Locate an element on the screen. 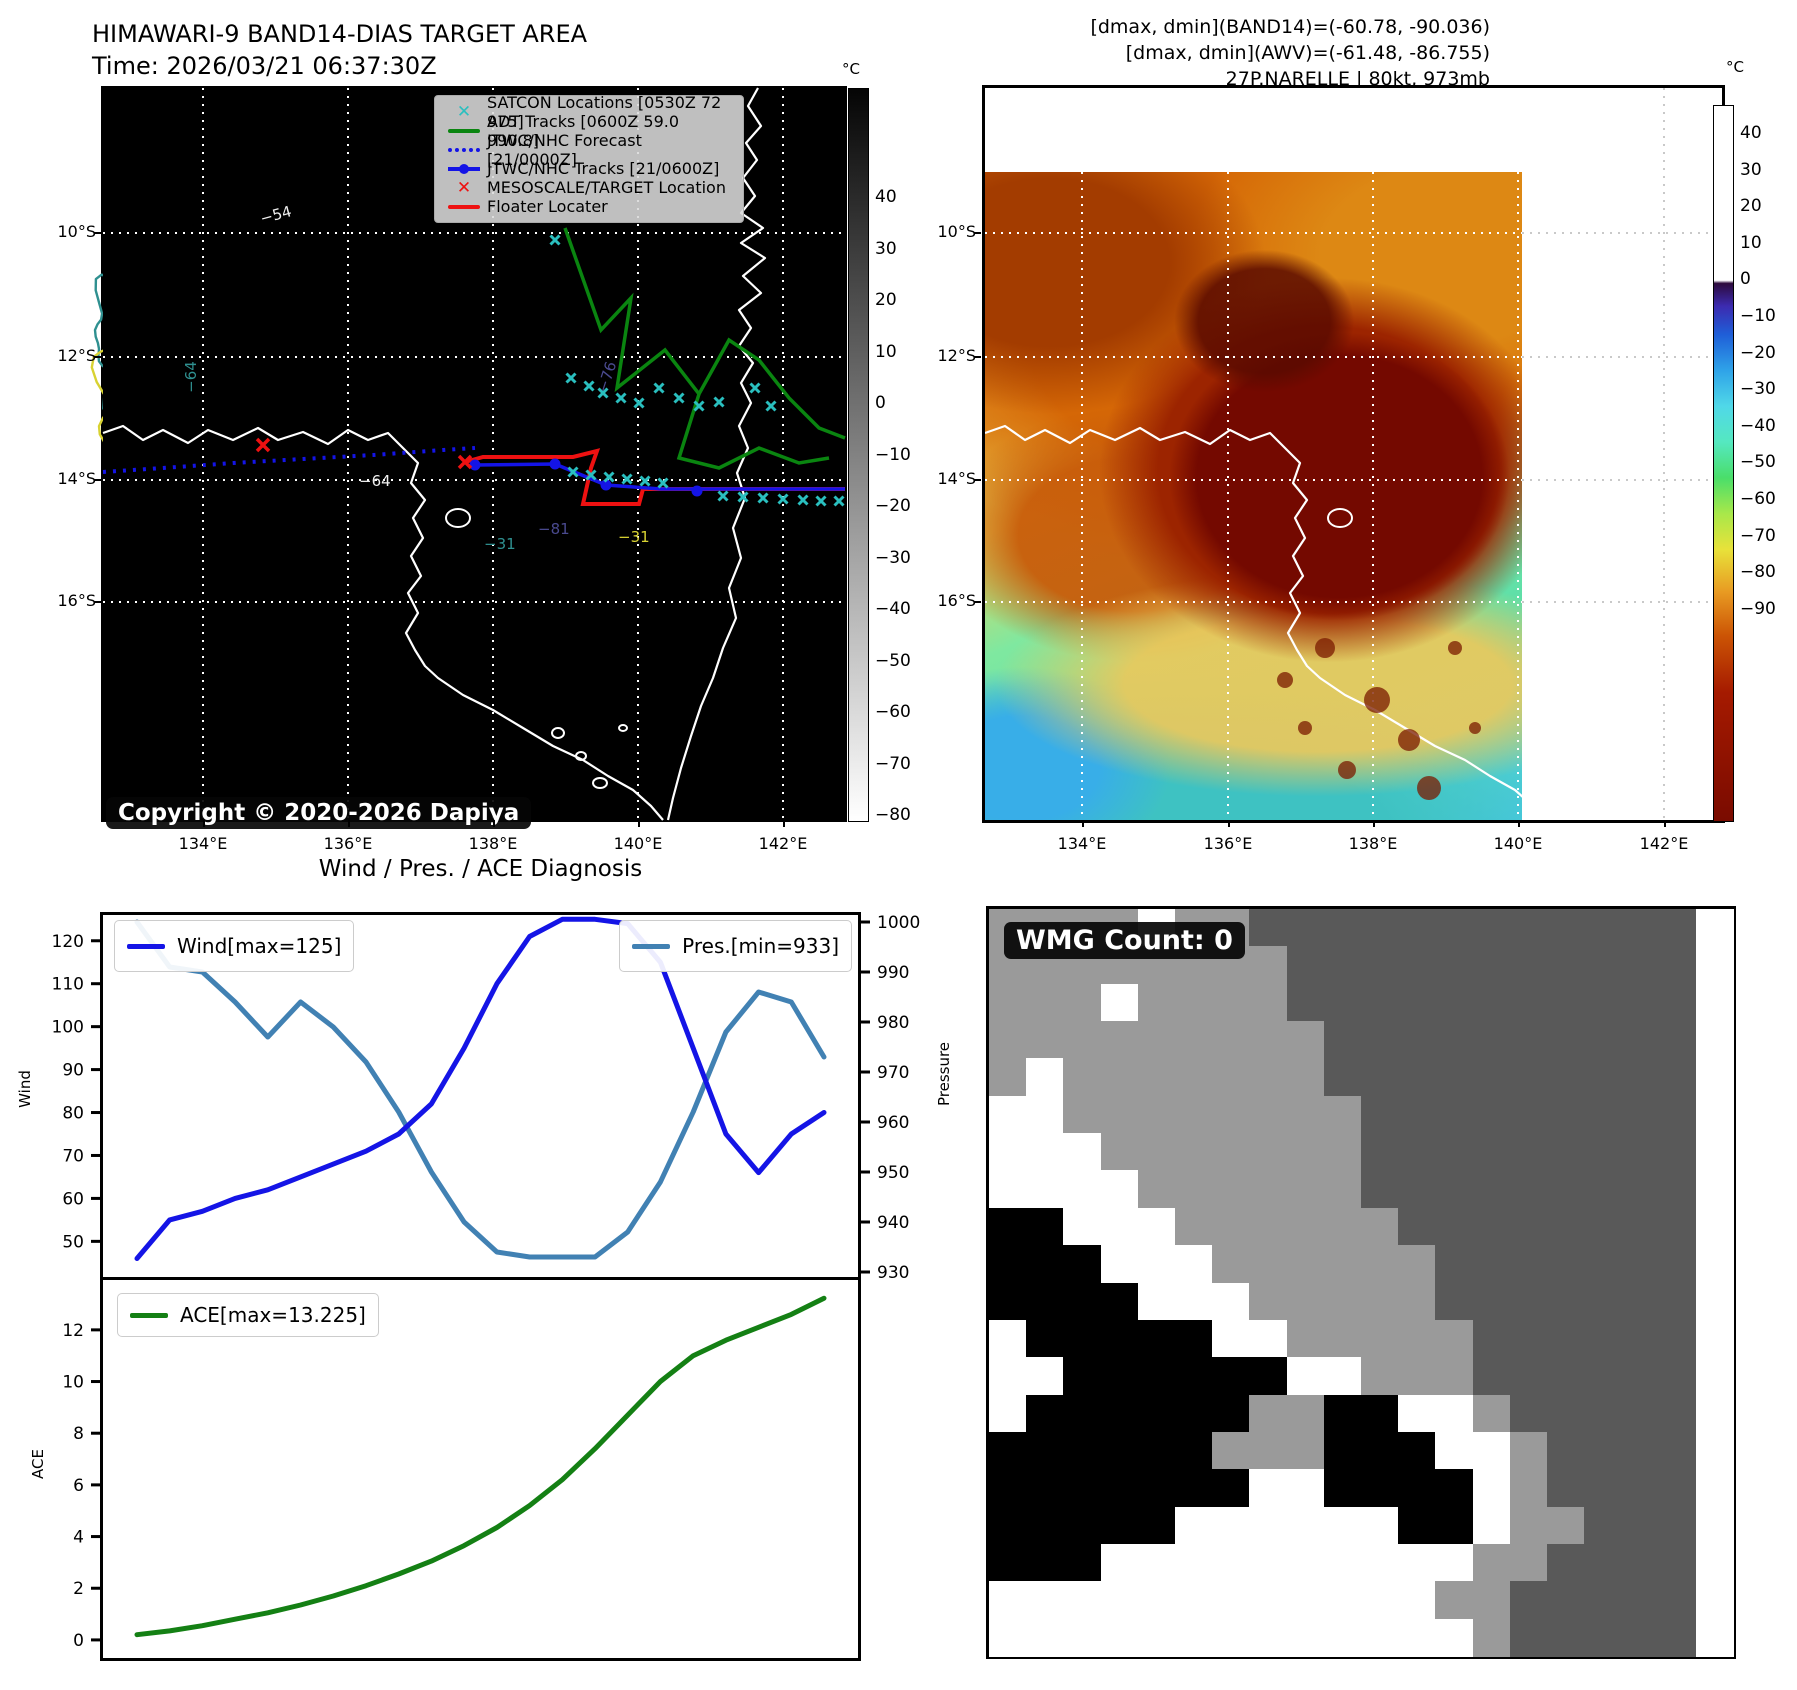 The image size is (1797, 1690). band14-lat-tick: 10°S is located at coordinates (76, 231).